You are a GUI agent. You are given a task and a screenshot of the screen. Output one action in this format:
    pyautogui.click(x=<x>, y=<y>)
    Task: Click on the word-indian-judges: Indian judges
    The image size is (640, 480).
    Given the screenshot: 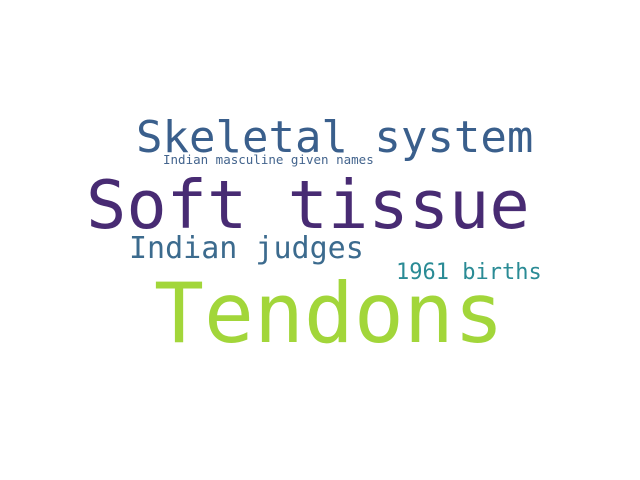 What is the action you would take?
    pyautogui.click(x=246, y=248)
    